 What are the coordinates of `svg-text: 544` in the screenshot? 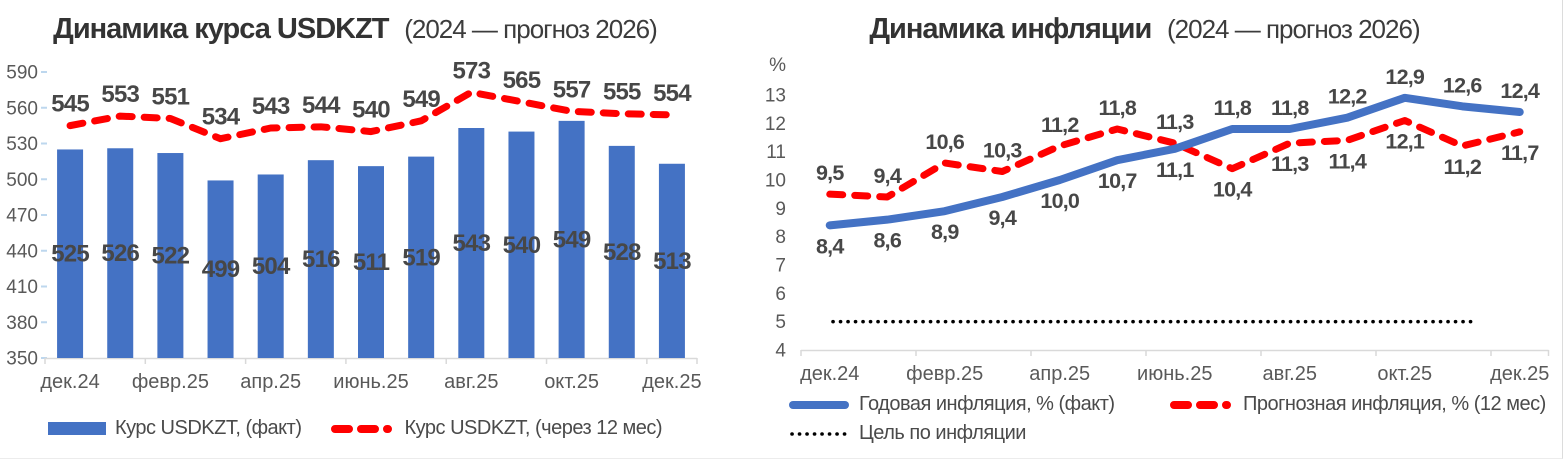 It's located at (321, 105).